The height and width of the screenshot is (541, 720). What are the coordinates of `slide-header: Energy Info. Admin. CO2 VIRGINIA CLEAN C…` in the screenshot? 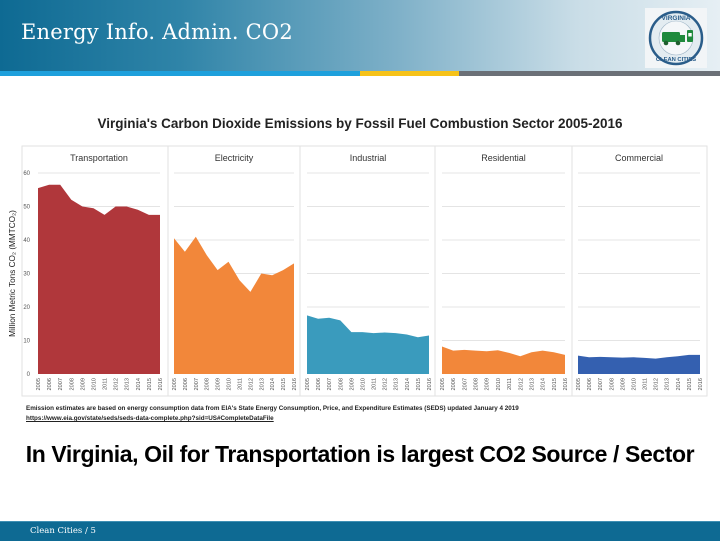 It's located at (360, 35).